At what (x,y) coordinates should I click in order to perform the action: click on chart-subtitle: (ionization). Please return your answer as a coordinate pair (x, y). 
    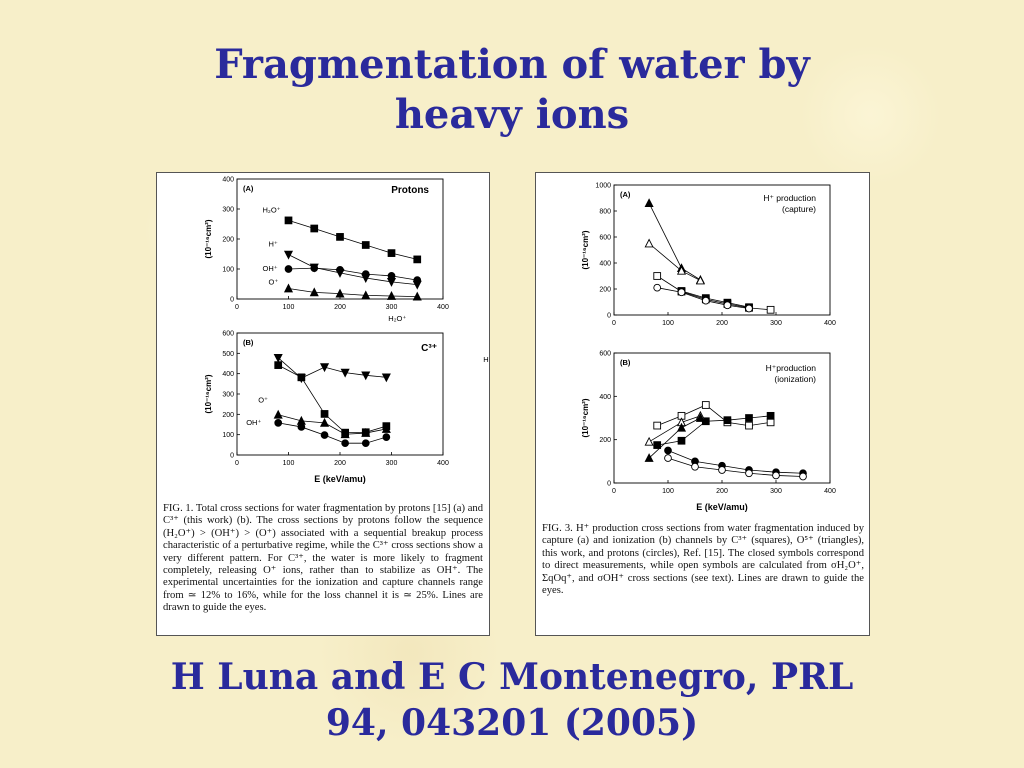
    Looking at the image, I should click on (795, 379).